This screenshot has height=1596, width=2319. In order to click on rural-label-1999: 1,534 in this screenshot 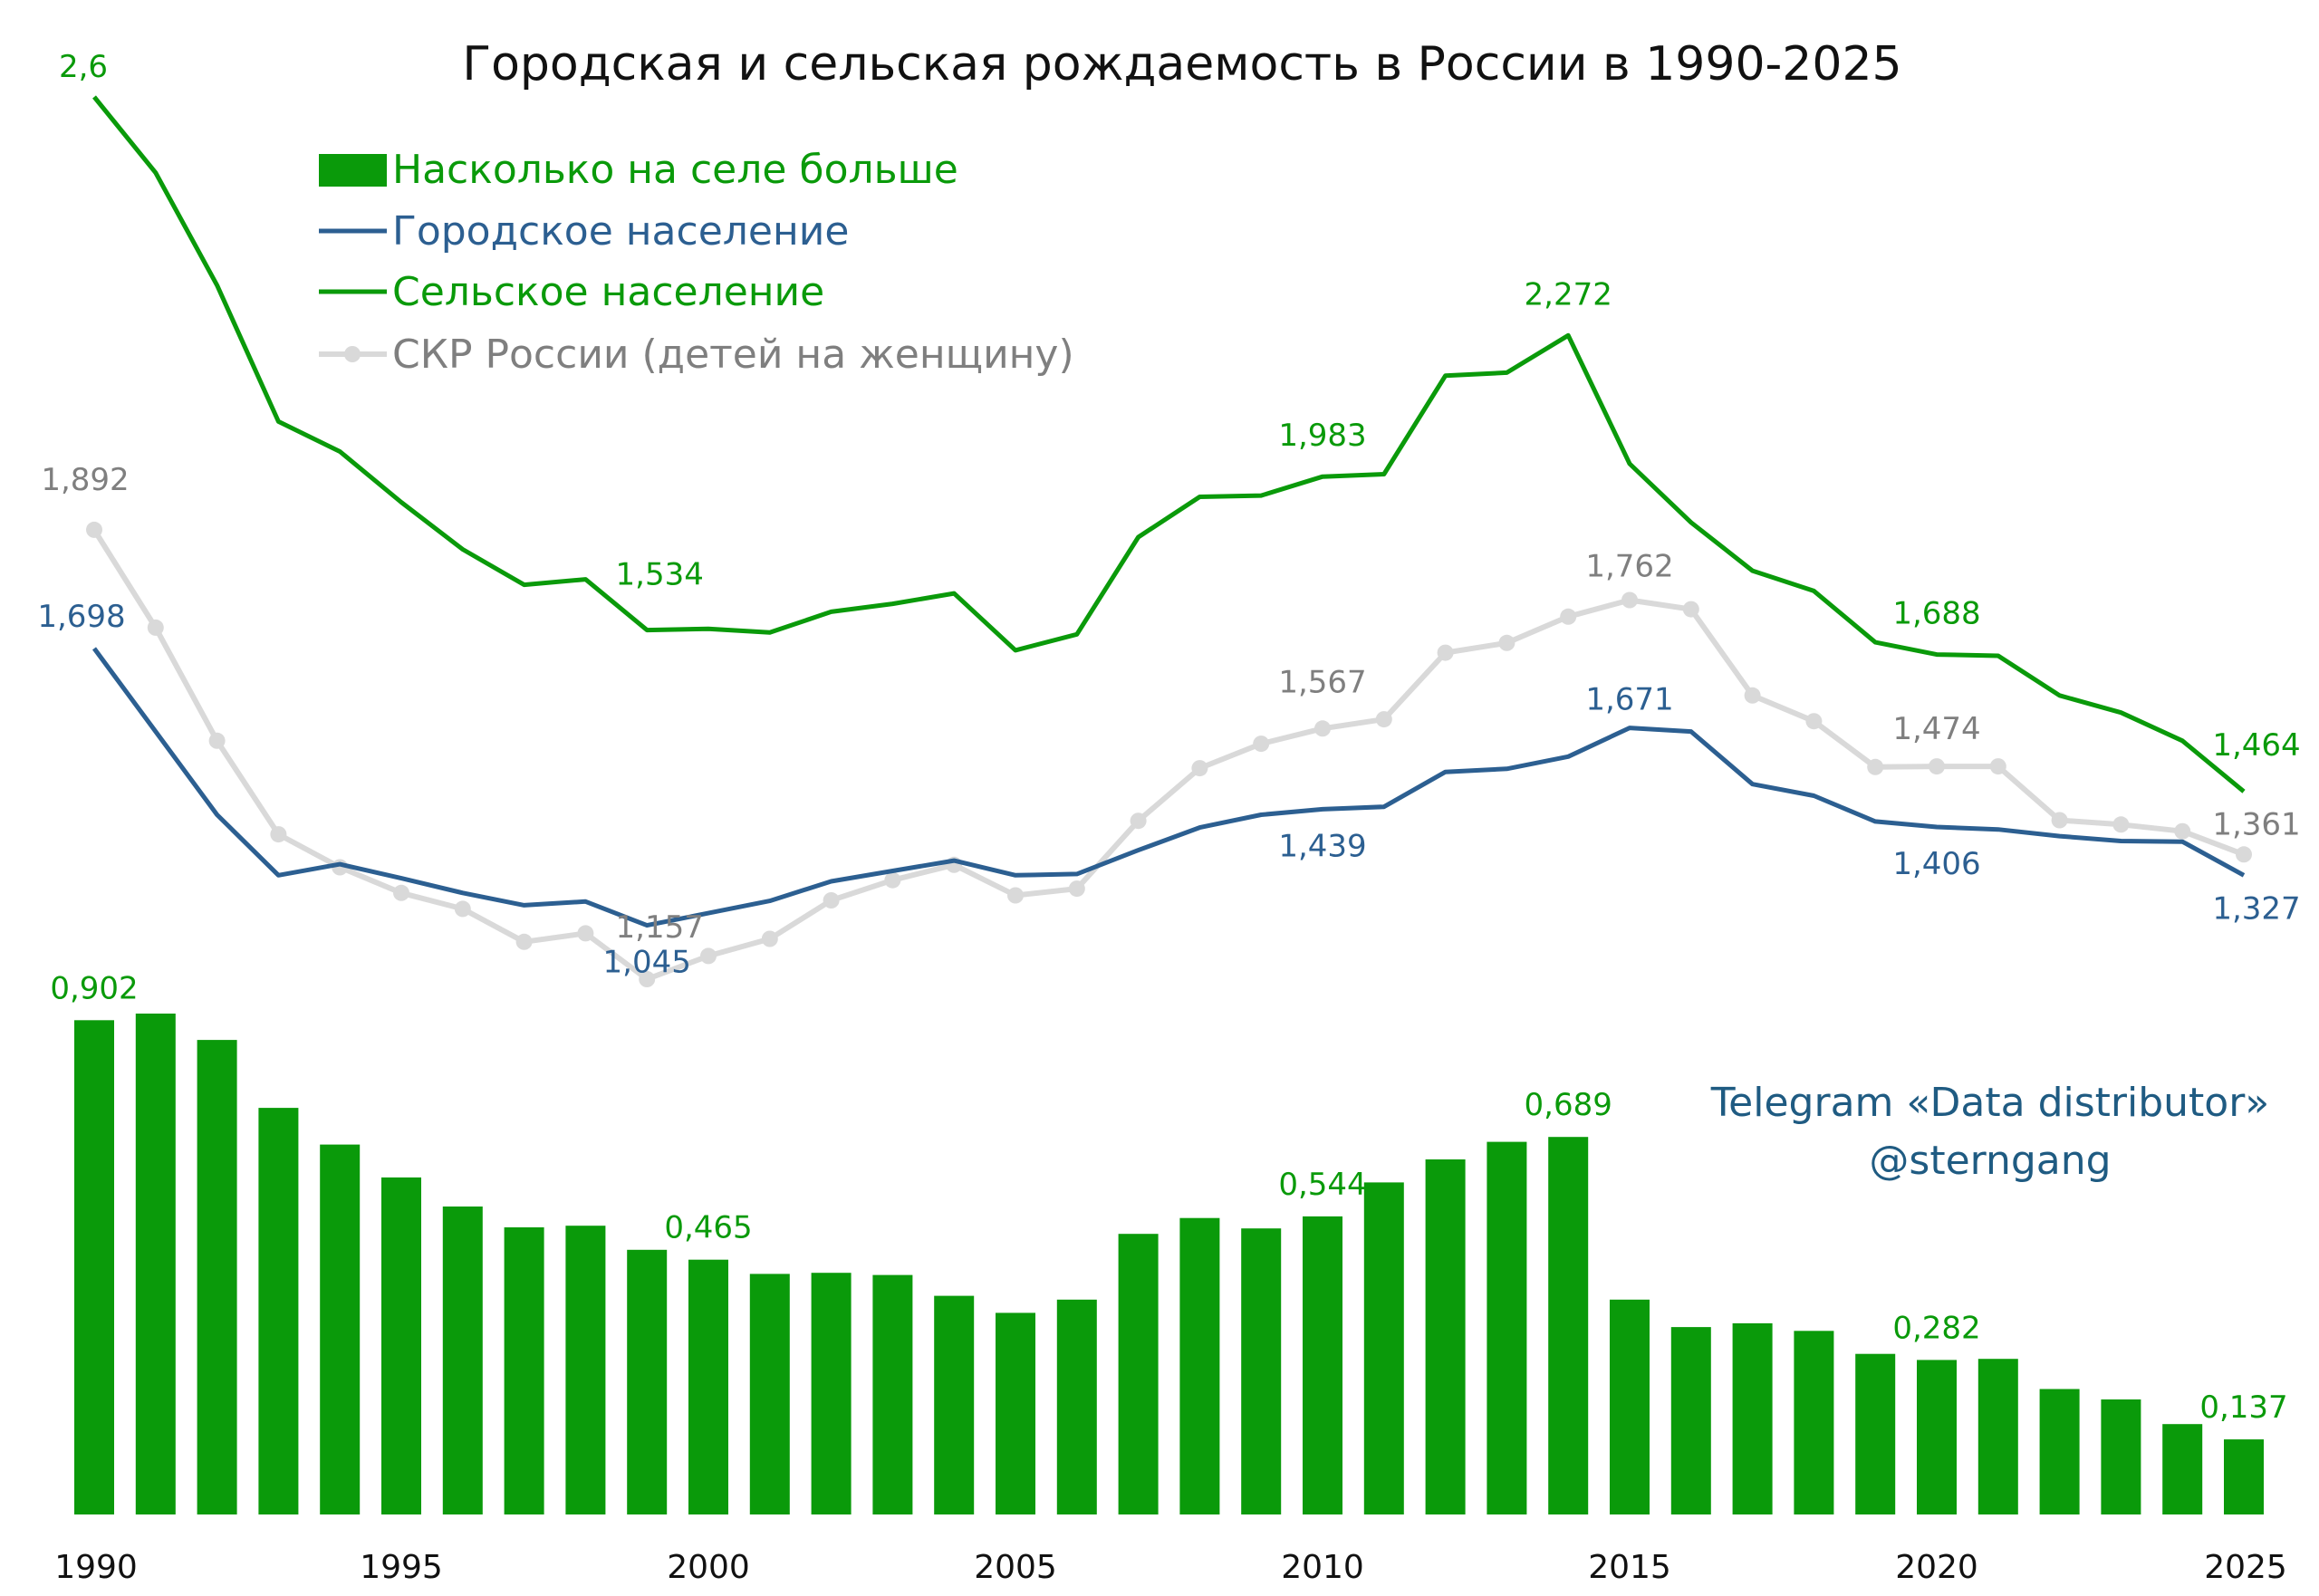, I will do `click(660, 575)`.